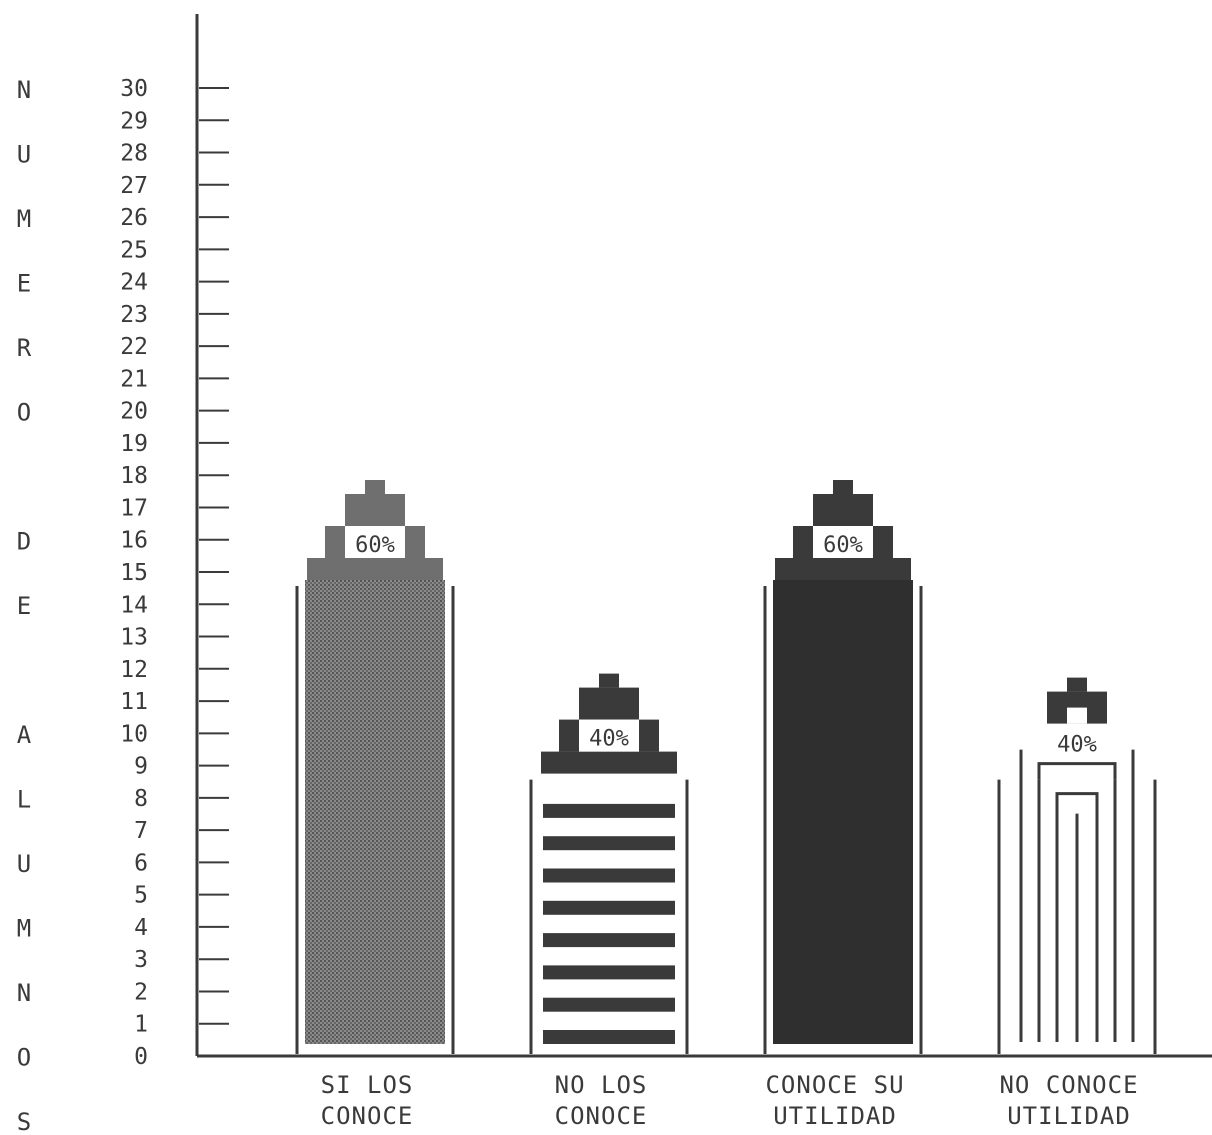 The image size is (1212, 1135). I want to click on x-category-label-line1: NO LOS, so click(601, 1085).